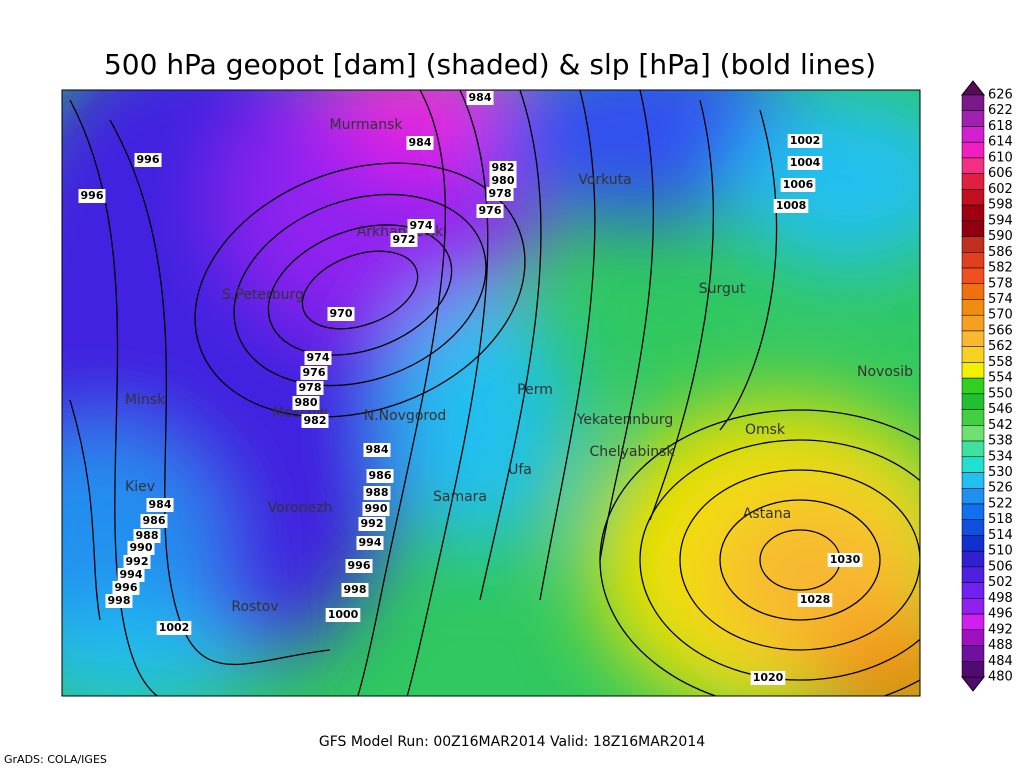  What do you see at coordinates (1000, 220) in the screenshot?
I see `colorbar-label: 594` at bounding box center [1000, 220].